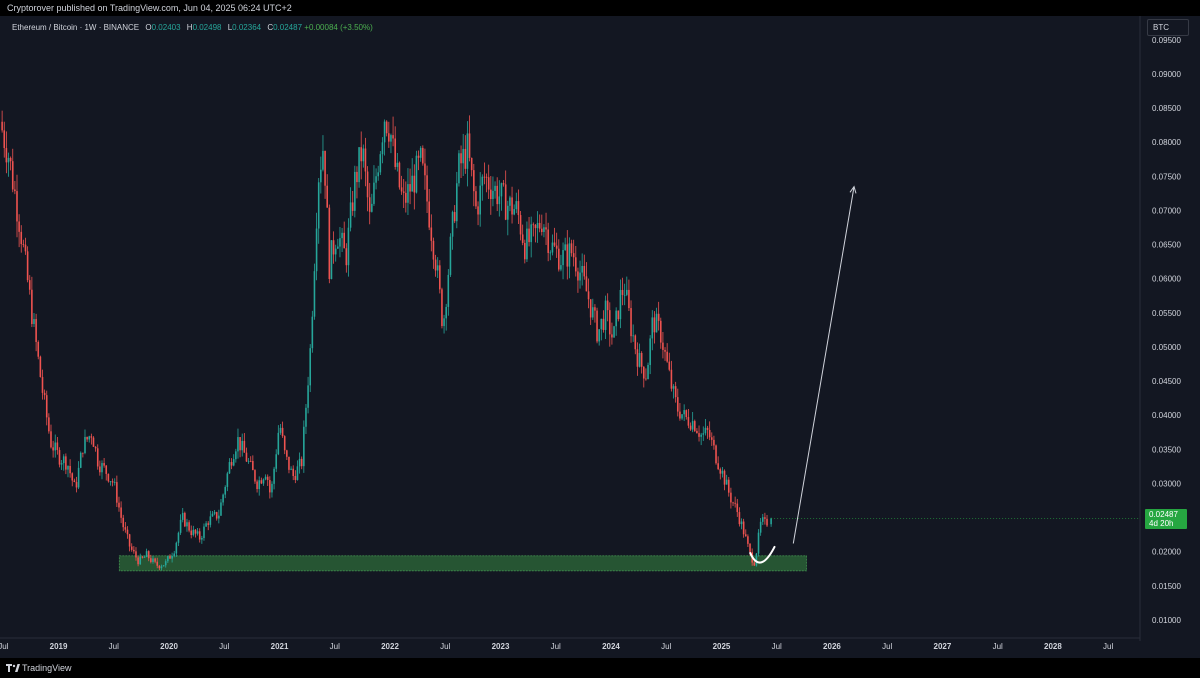 This screenshot has width=1200, height=678. I want to click on price-tick-label: 0.07500, so click(1166, 176).